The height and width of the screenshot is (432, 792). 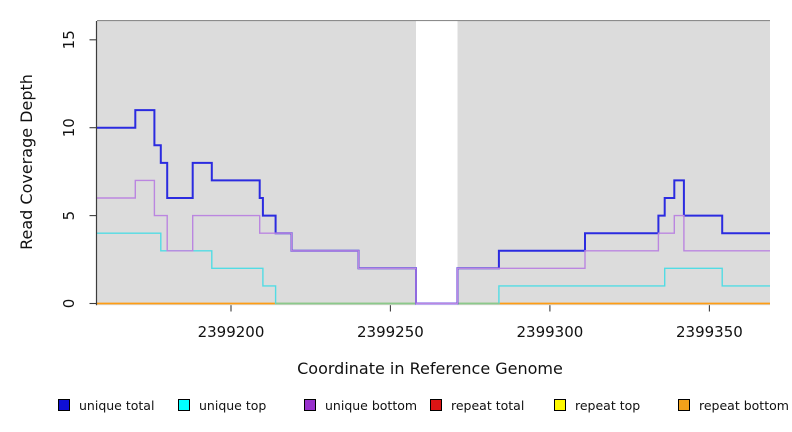 What do you see at coordinates (69, 304) in the screenshot?
I see `y-tick-label: 0` at bounding box center [69, 304].